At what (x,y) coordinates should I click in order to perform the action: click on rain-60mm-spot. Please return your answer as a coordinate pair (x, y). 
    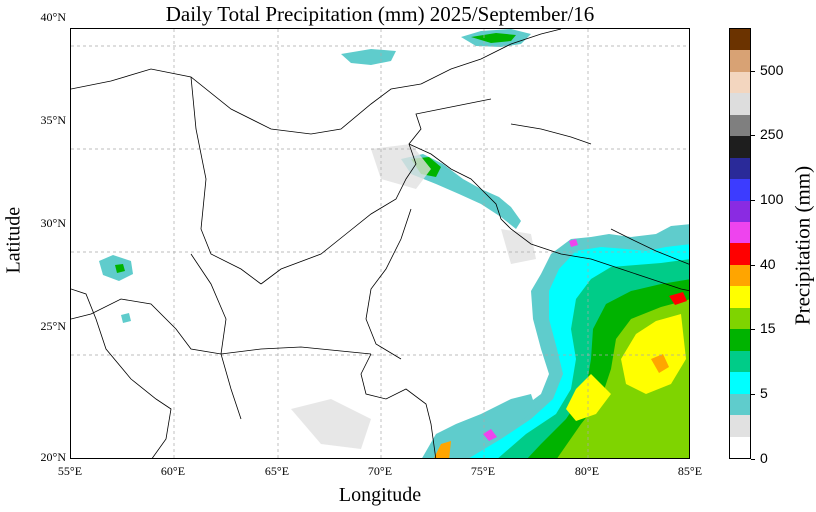
    Looking at the image, I should click on (678, 298).